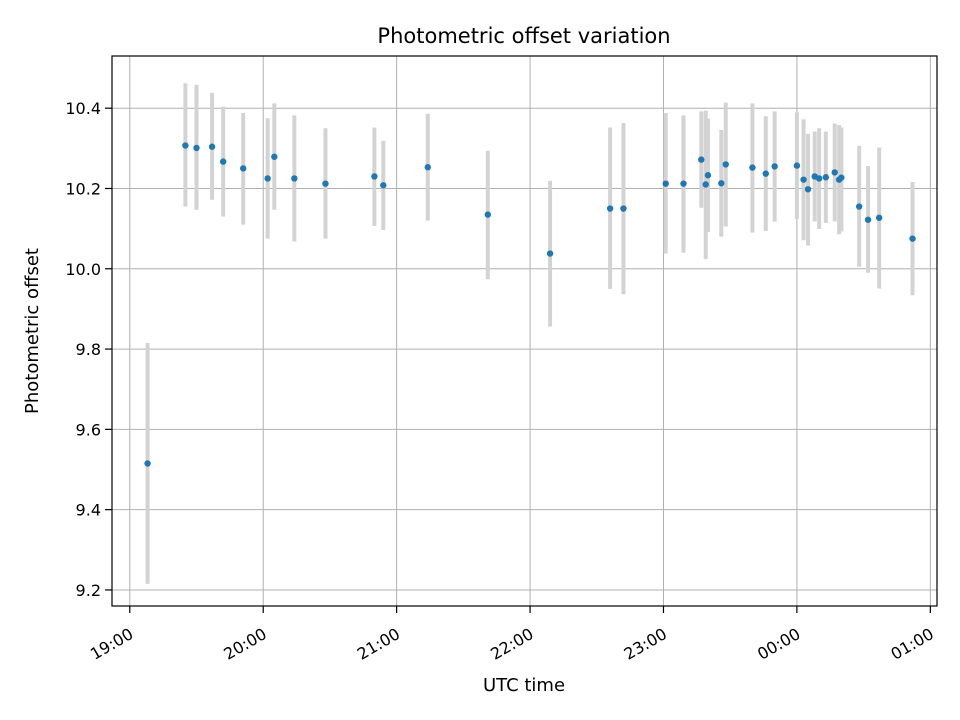  What do you see at coordinates (32, 331) in the screenshot?
I see `y-axis-label: Photometric offset` at bounding box center [32, 331].